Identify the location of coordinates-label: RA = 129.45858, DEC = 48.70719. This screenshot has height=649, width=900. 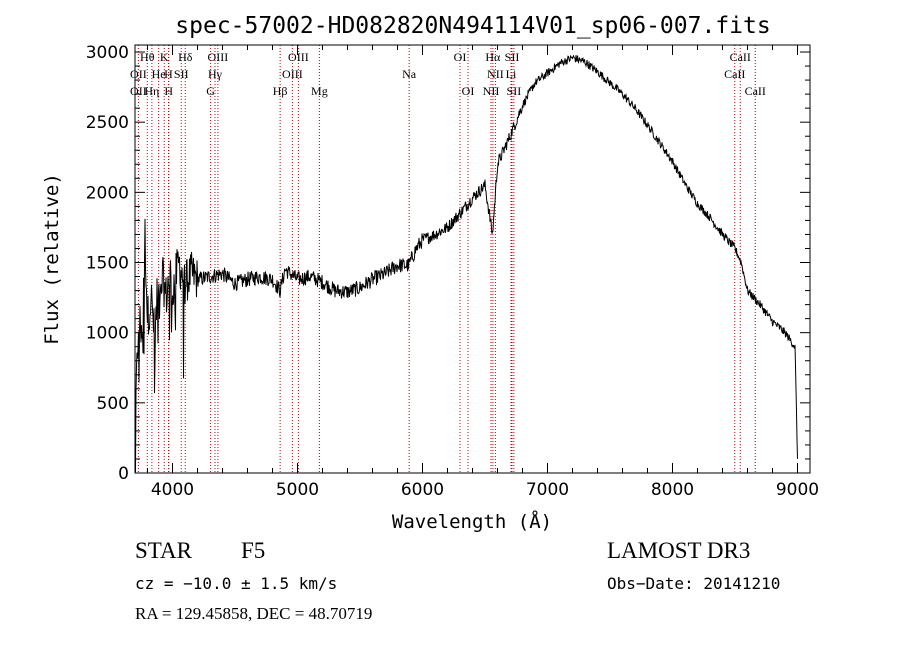
(253, 613).